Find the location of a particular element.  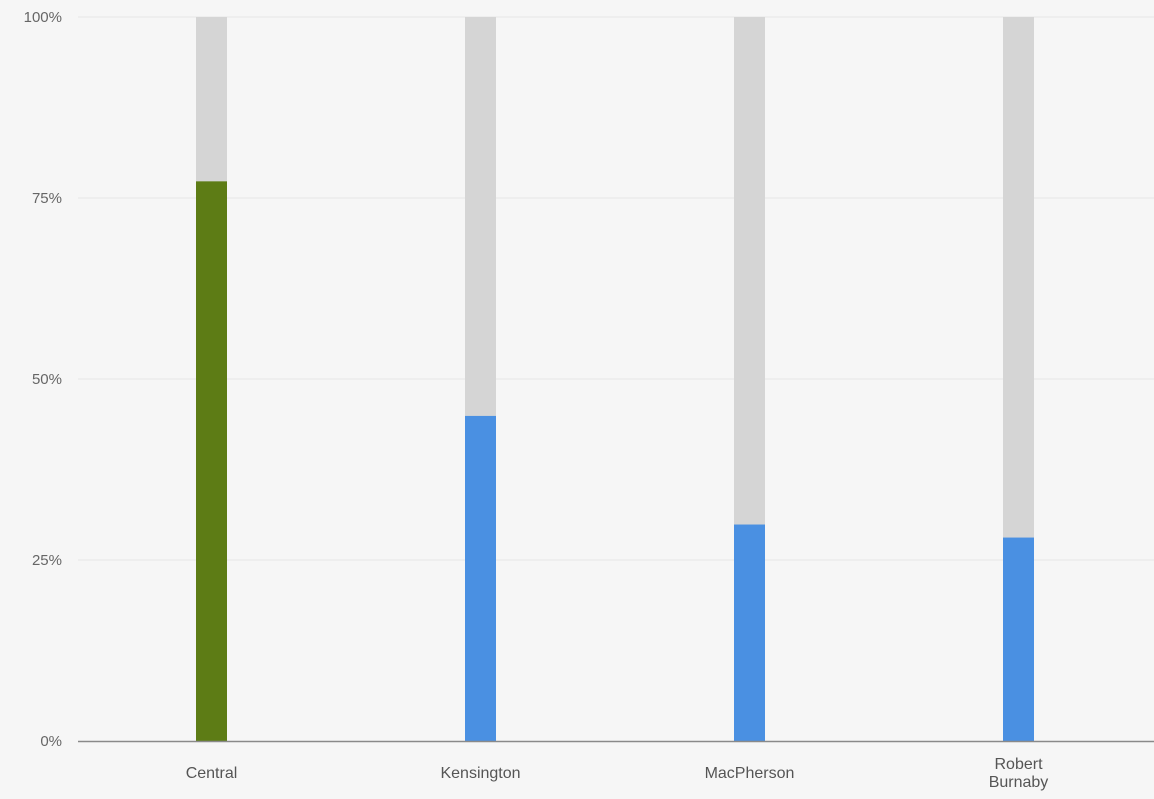

y-tick-label: 25% is located at coordinates (47, 560).